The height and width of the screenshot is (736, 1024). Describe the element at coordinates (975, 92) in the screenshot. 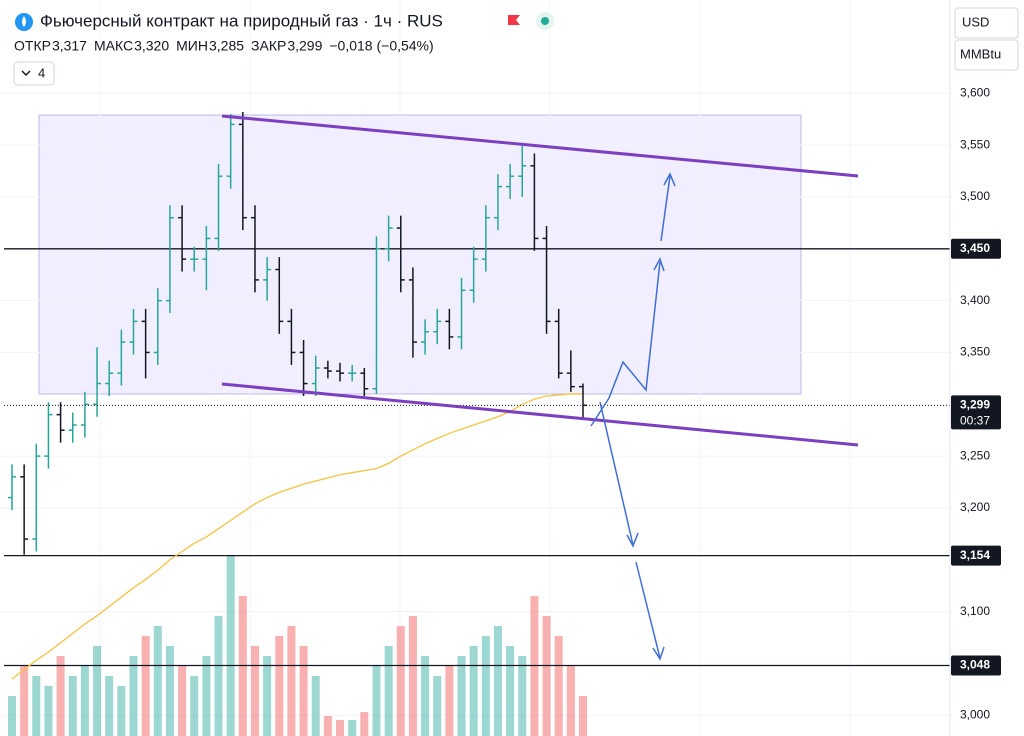

I see `y-tick-label: 3,600` at that location.